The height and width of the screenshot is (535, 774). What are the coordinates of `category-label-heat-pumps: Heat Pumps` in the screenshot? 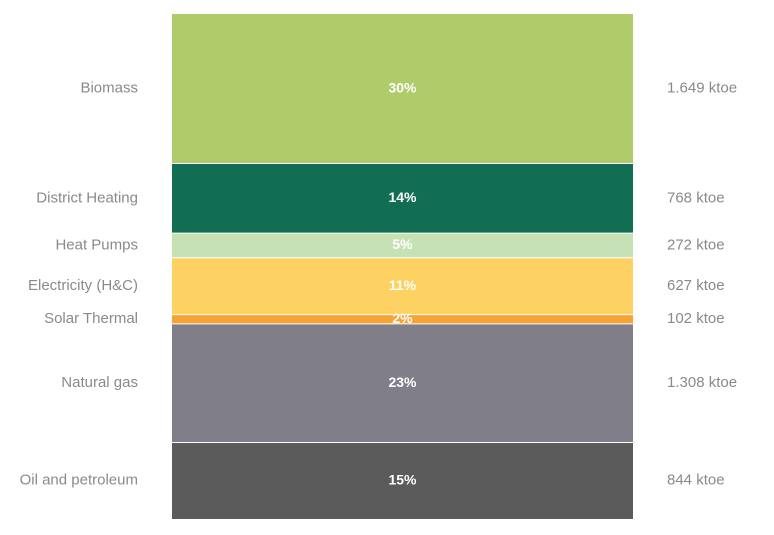 It's located at (96, 244).